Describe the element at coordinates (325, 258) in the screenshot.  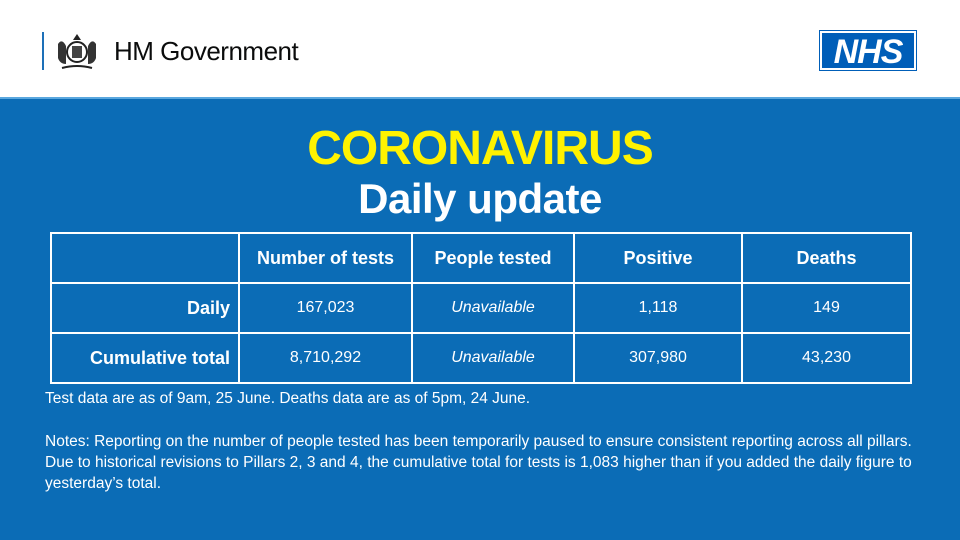
I see `header-number-of-tests: Number of tests` at that location.